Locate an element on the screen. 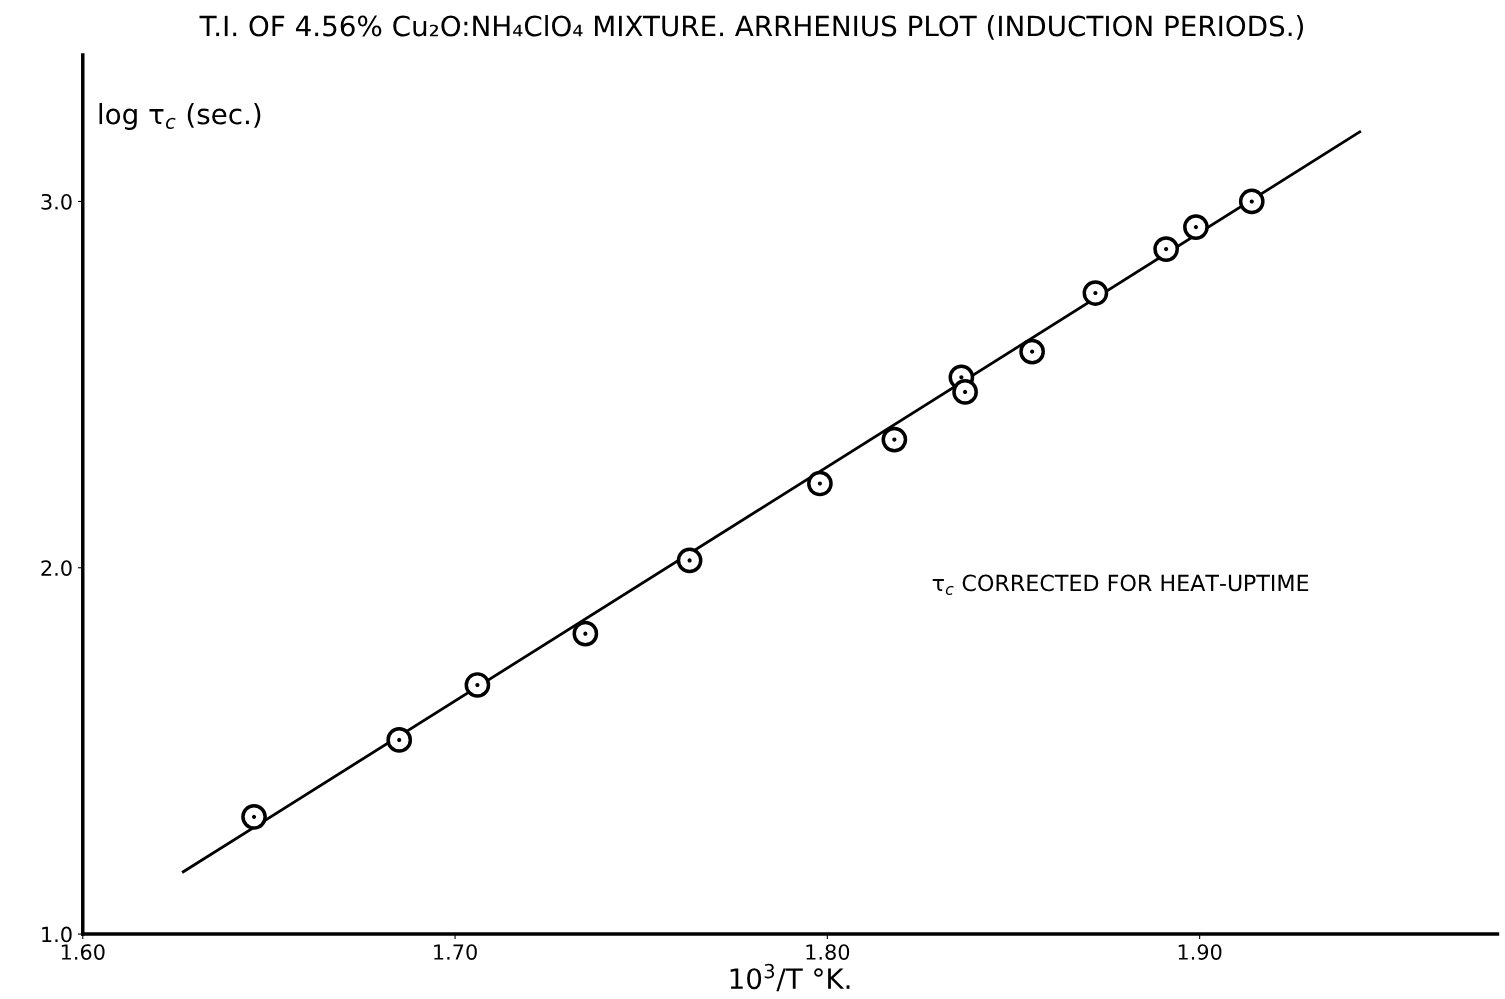  x-axis-title: 10$^{3}$/T °K. is located at coordinates (790, 977).